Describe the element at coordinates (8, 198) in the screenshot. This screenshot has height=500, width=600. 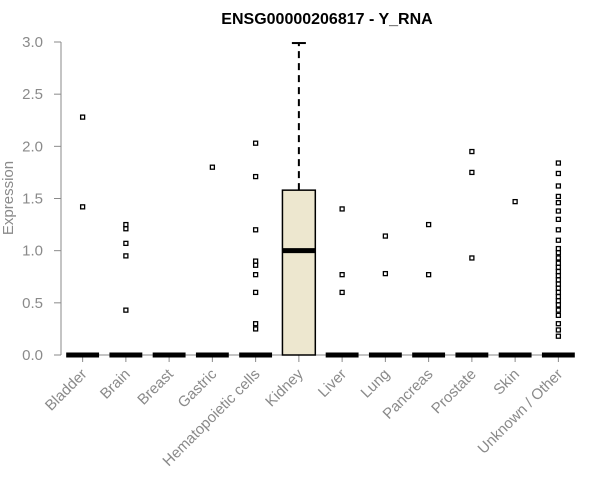
I see `y-axis-label: Expression` at that location.